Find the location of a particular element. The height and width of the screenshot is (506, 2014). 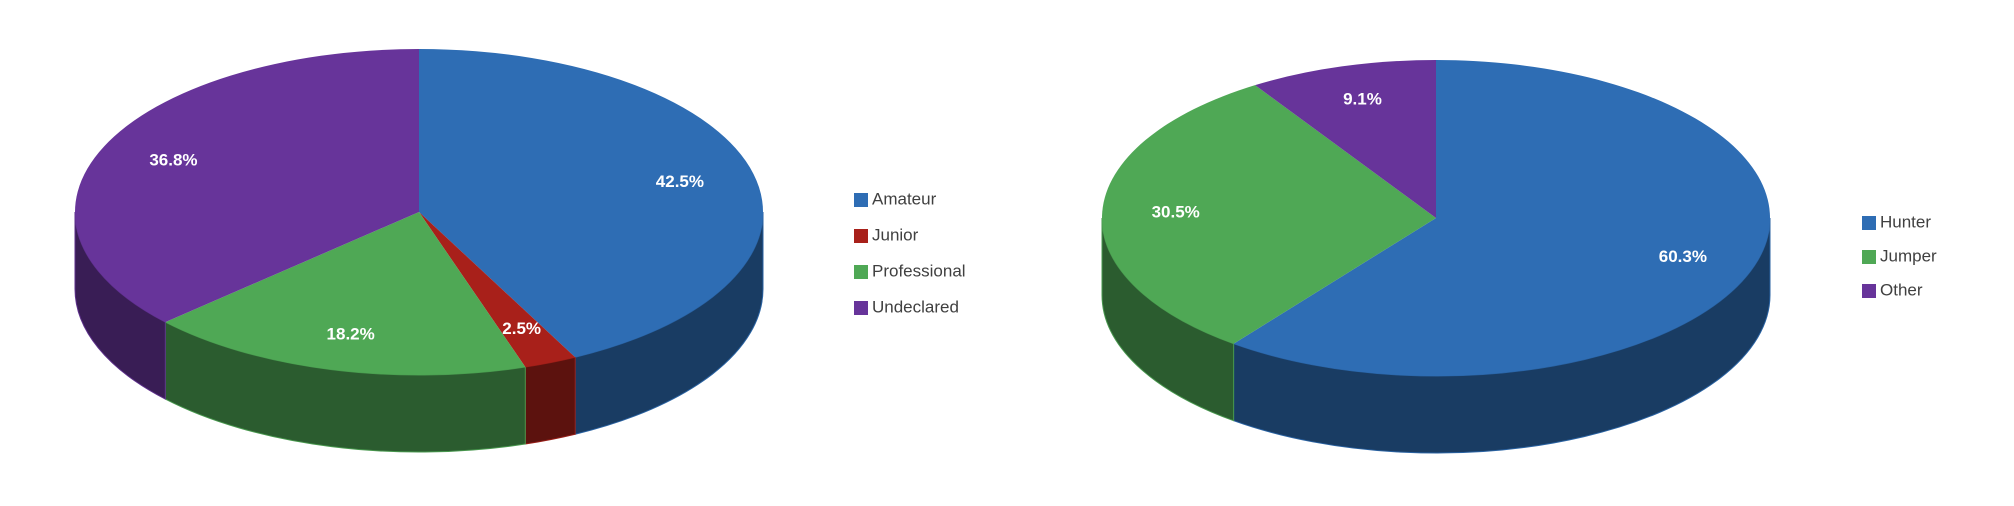

legend-label: Professional is located at coordinates (919, 270).